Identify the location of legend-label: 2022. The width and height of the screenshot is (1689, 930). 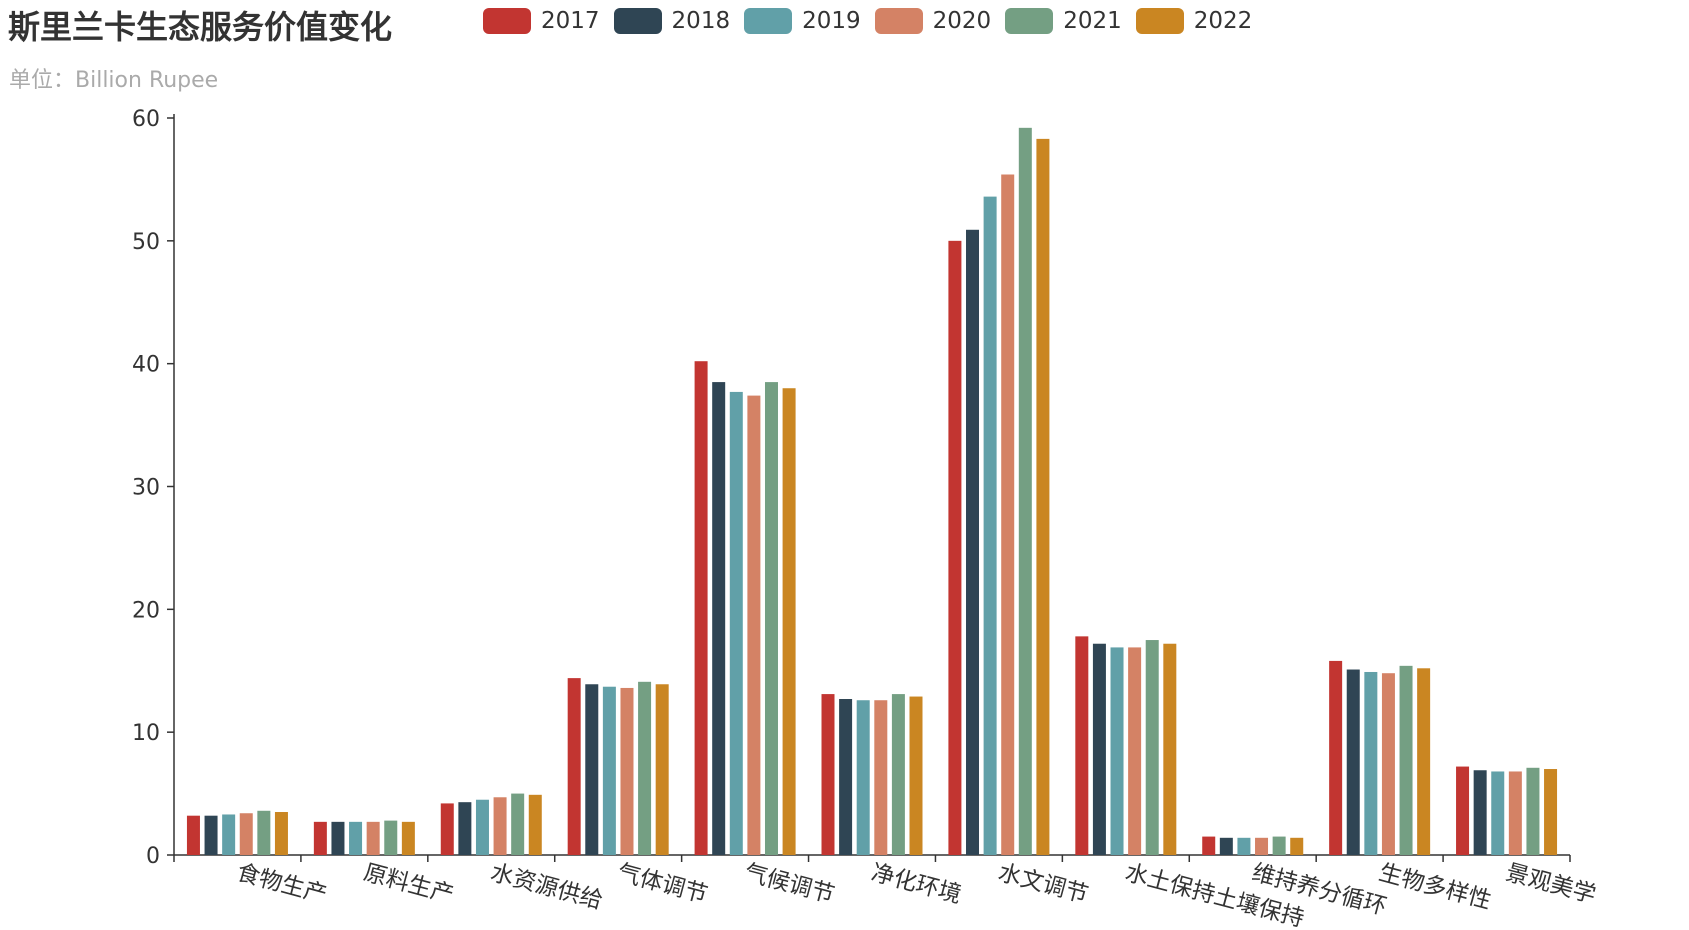
(1223, 21).